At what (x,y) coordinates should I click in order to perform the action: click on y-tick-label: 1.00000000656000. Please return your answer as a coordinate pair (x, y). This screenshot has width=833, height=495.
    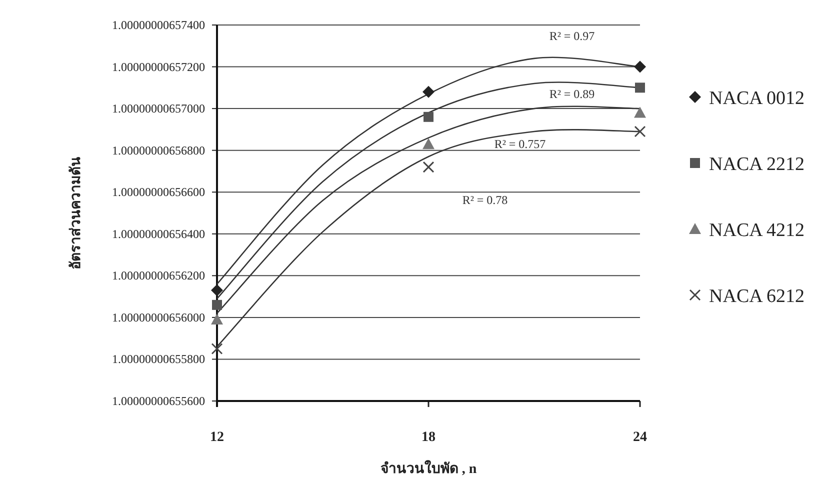
    Looking at the image, I should click on (158, 317).